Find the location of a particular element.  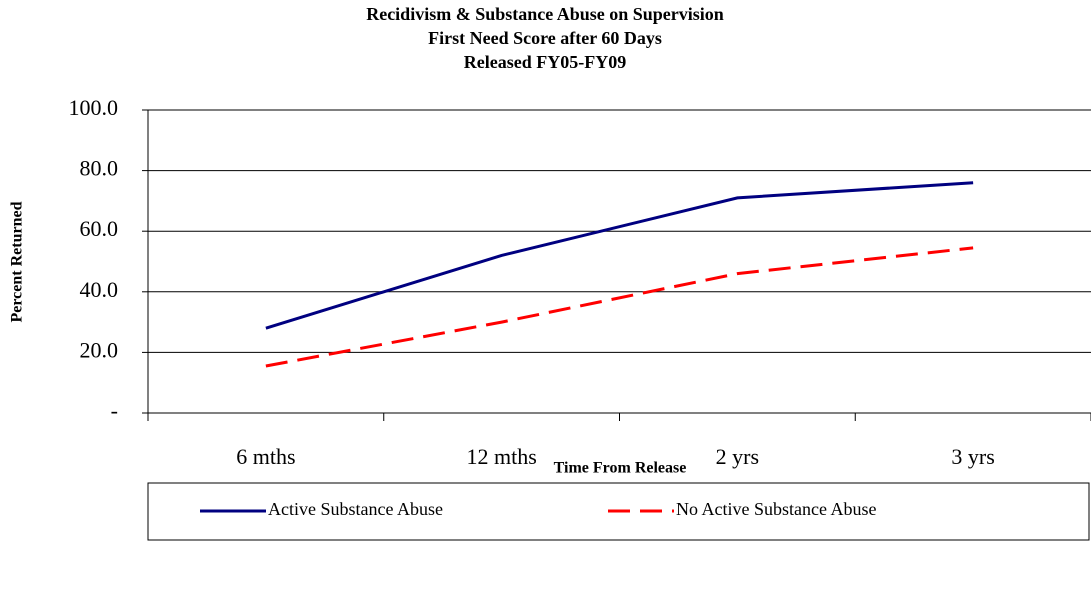

chart-title: Released FY05-FY09 is located at coordinates (545, 62).